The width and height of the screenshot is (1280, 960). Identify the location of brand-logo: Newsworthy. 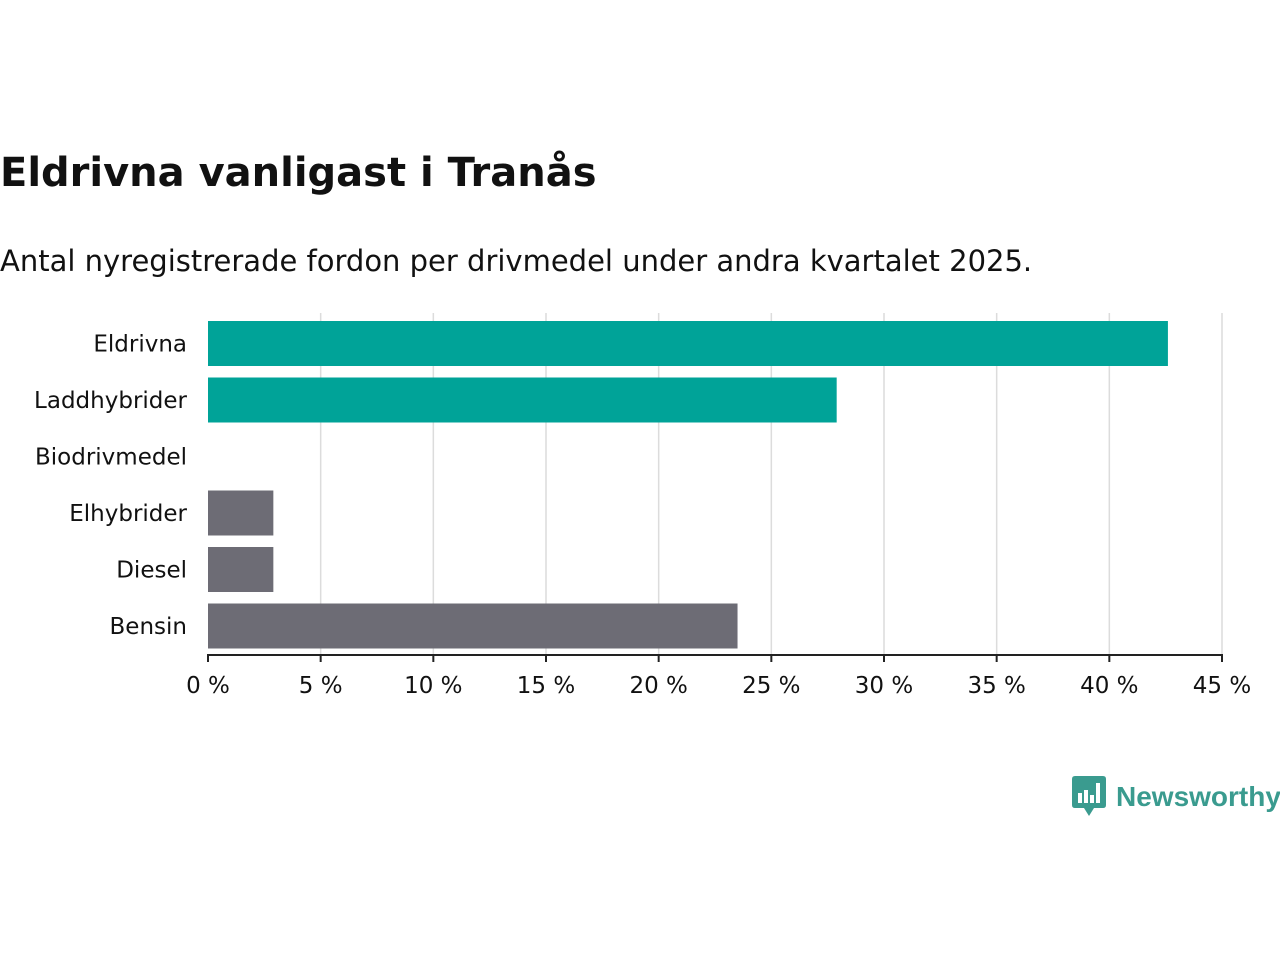
(1176, 797).